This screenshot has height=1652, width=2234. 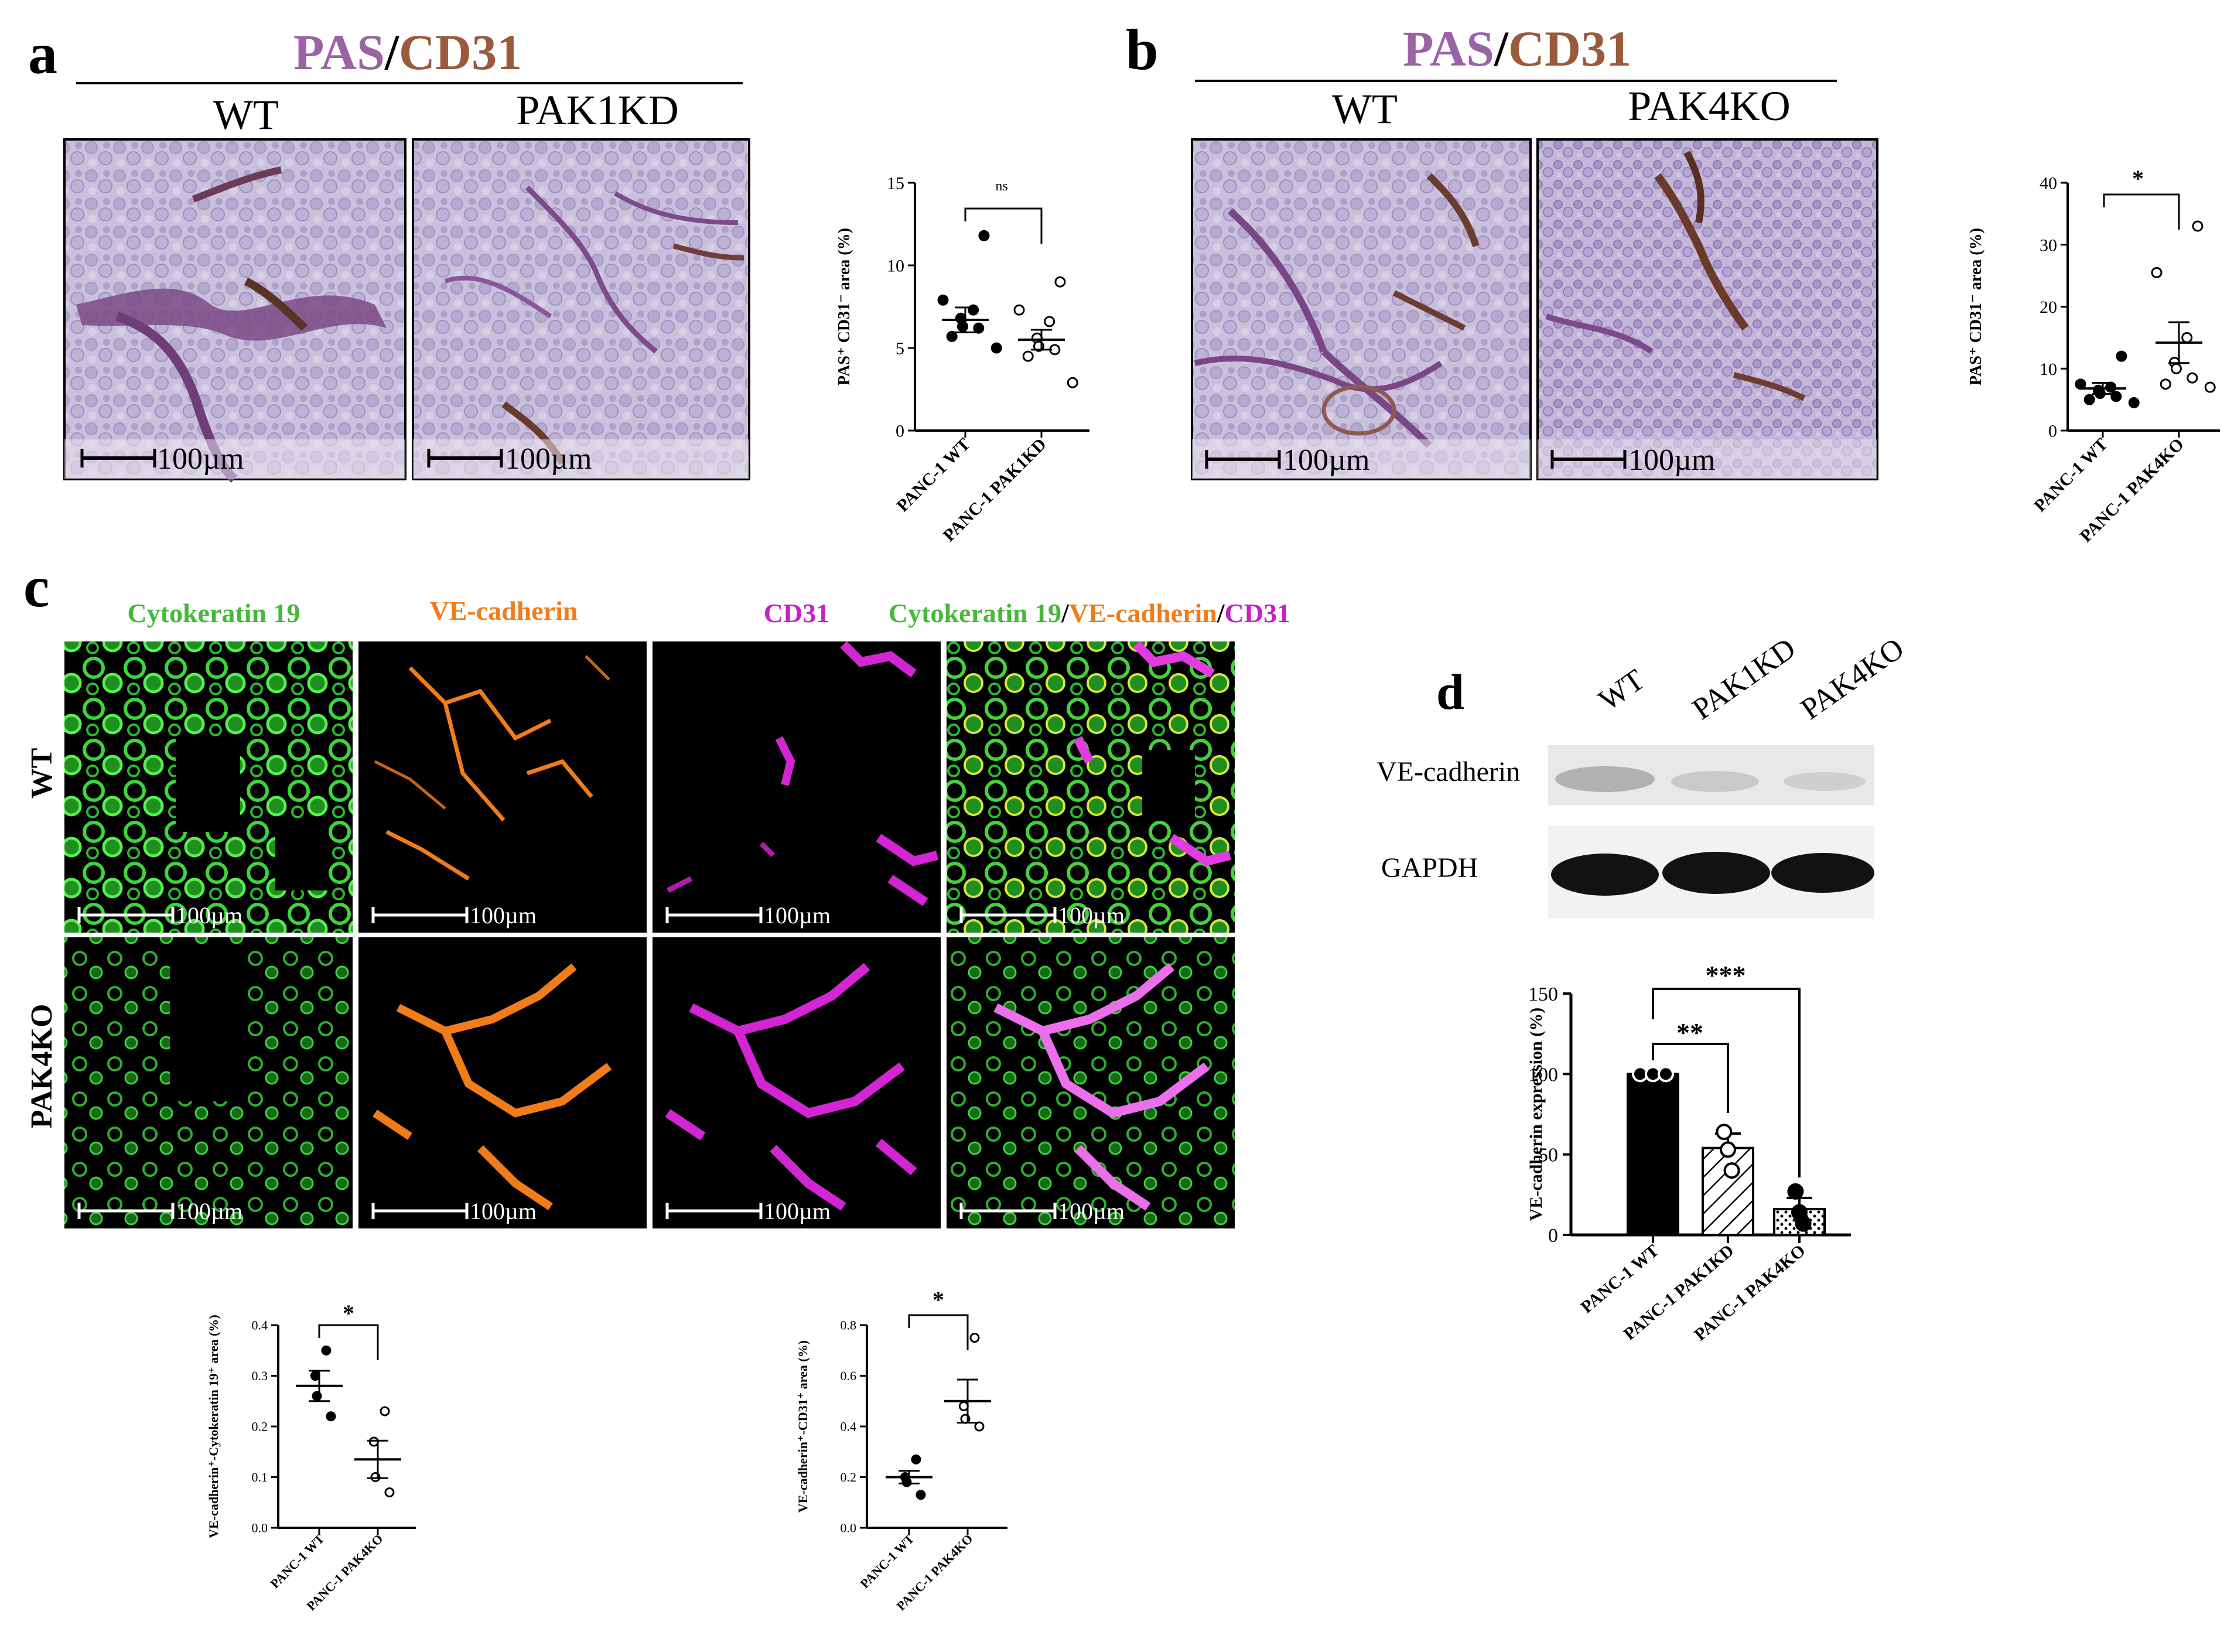 What do you see at coordinates (1501, 49) in the screenshot?
I see `panel-b-title-slash: /` at bounding box center [1501, 49].